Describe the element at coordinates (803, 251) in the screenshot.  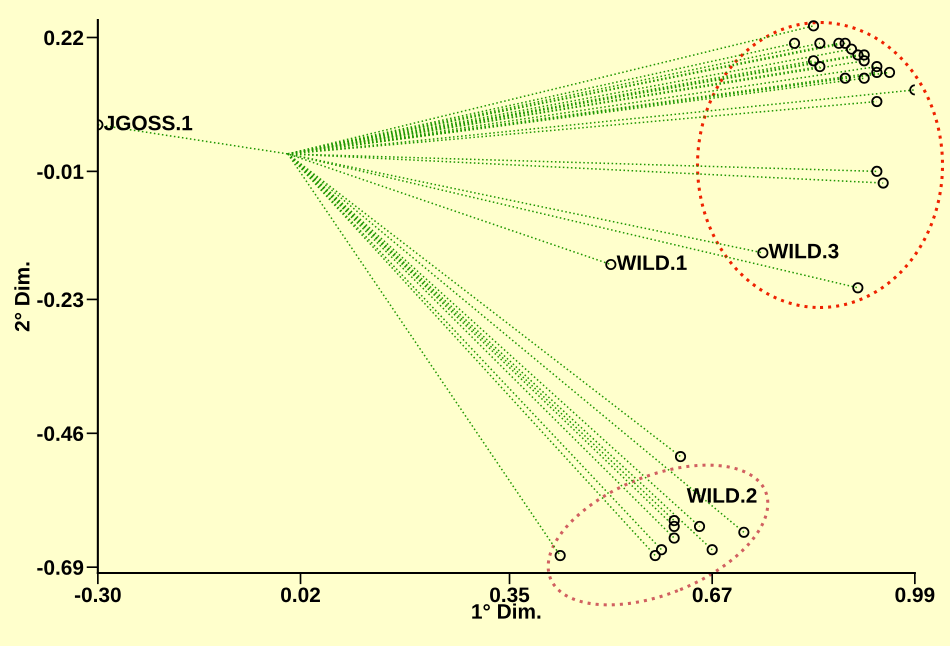
I see `annotation: WILD.3` at that location.